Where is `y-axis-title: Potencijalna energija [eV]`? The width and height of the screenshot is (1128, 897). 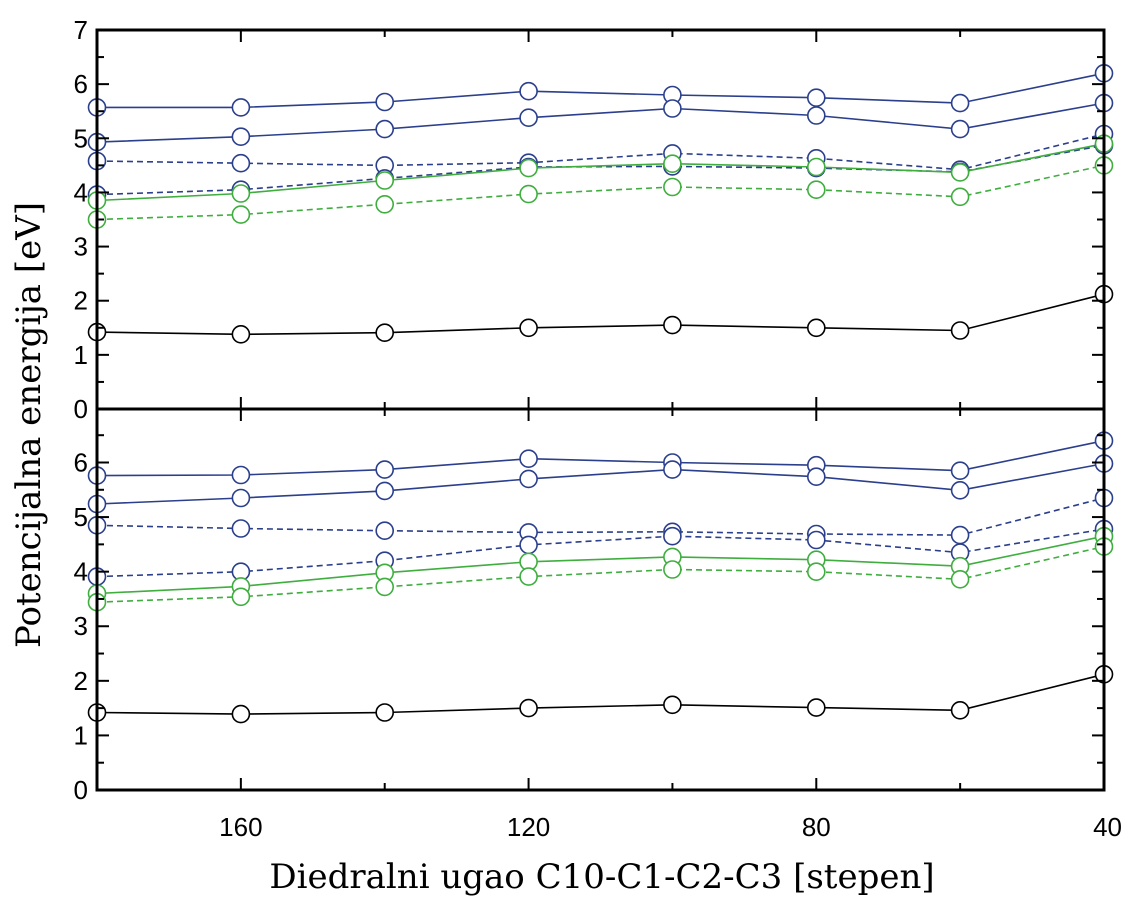 y-axis-title: Potencijalna energija [eV] is located at coordinates (29, 425).